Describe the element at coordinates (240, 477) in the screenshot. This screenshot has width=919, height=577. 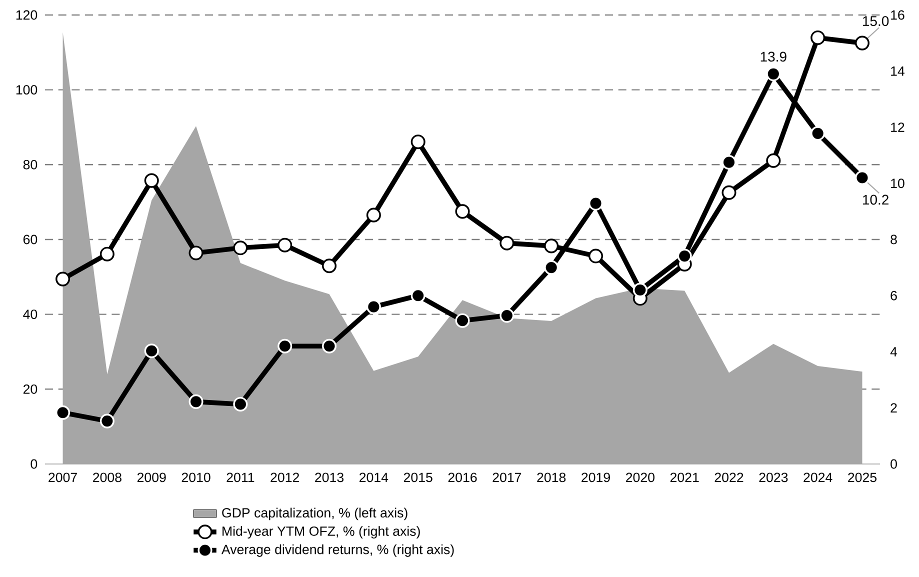
I see `x-tick-label: 2011` at that location.